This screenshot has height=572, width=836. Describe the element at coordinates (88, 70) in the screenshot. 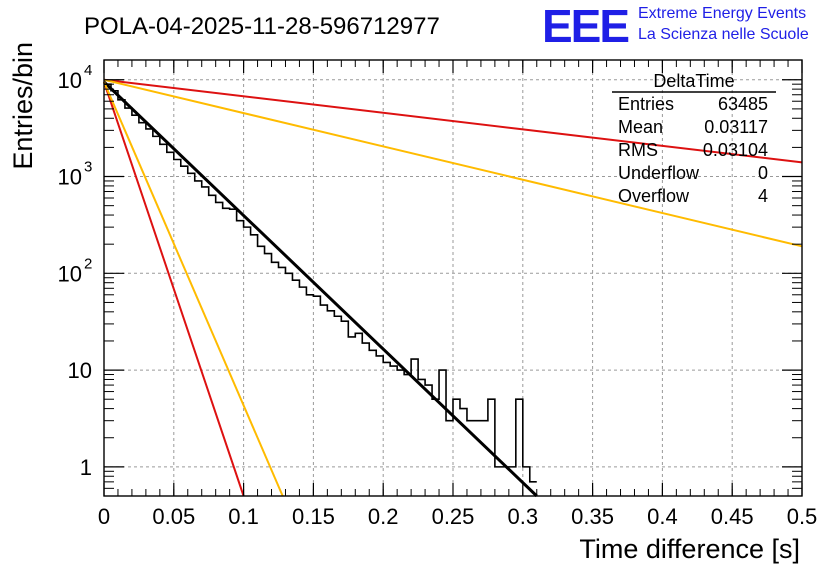

I see `y-tick-exponent: 4` at that location.